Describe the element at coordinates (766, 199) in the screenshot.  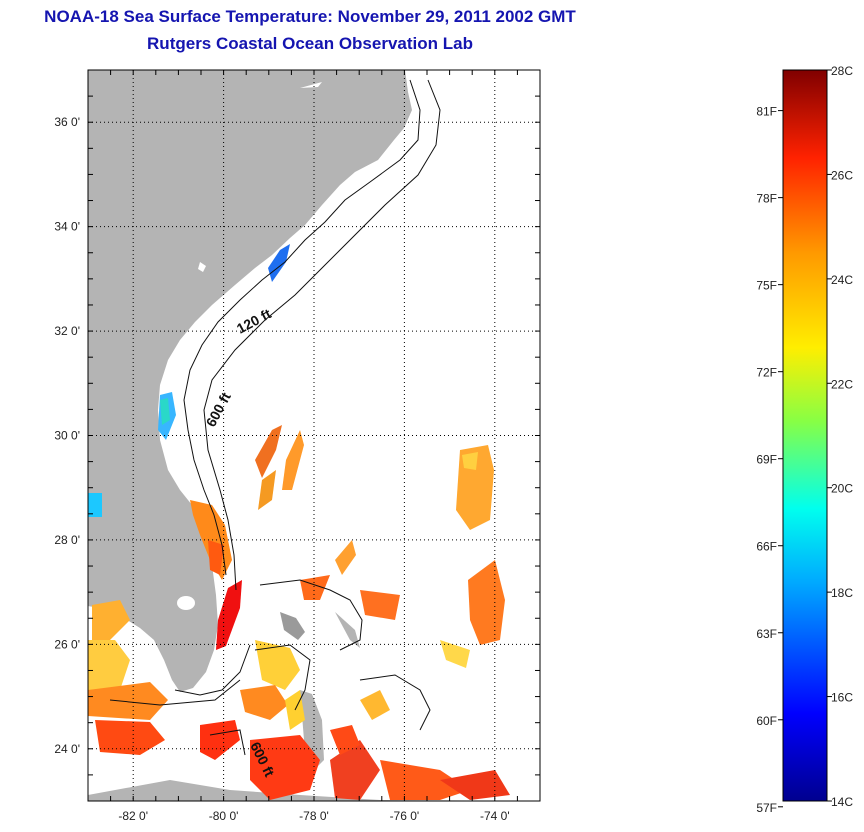
I see `fahrenheit-tick-label: 78F` at that location.